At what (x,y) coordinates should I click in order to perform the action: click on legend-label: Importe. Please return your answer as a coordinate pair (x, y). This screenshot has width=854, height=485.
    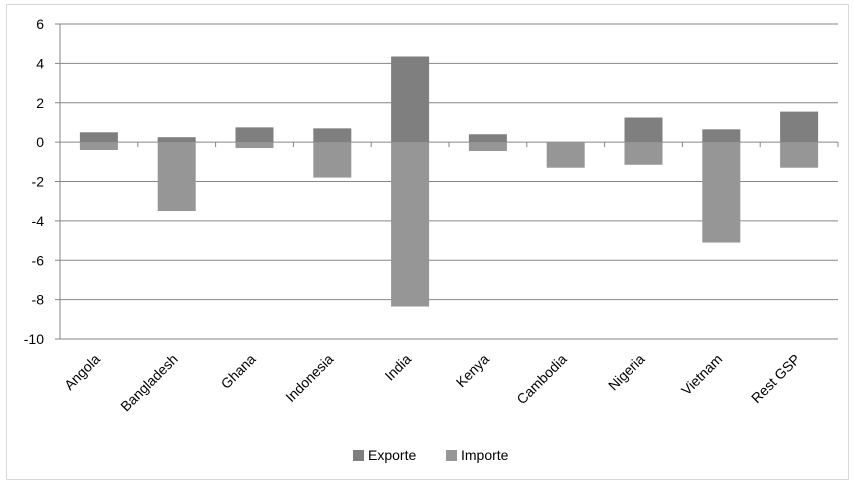
    Looking at the image, I should click on (485, 455).